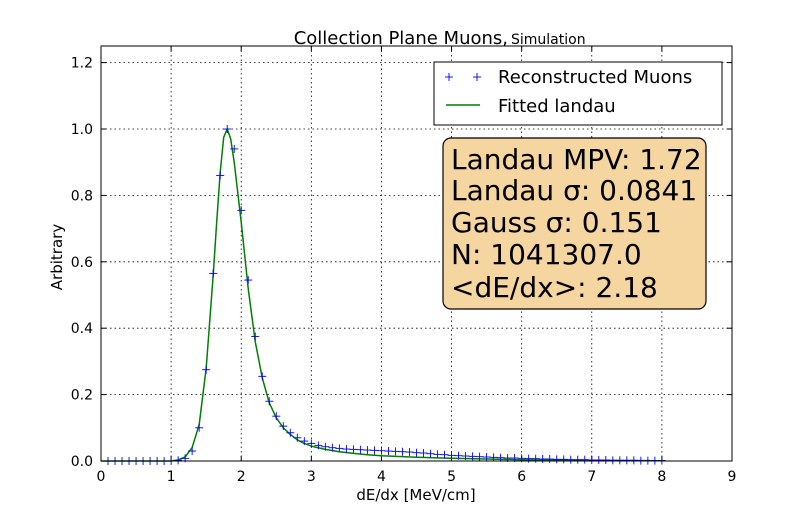 The image size is (812, 512). I want to click on legend-entry-fit: Fitted landau, so click(557, 106).